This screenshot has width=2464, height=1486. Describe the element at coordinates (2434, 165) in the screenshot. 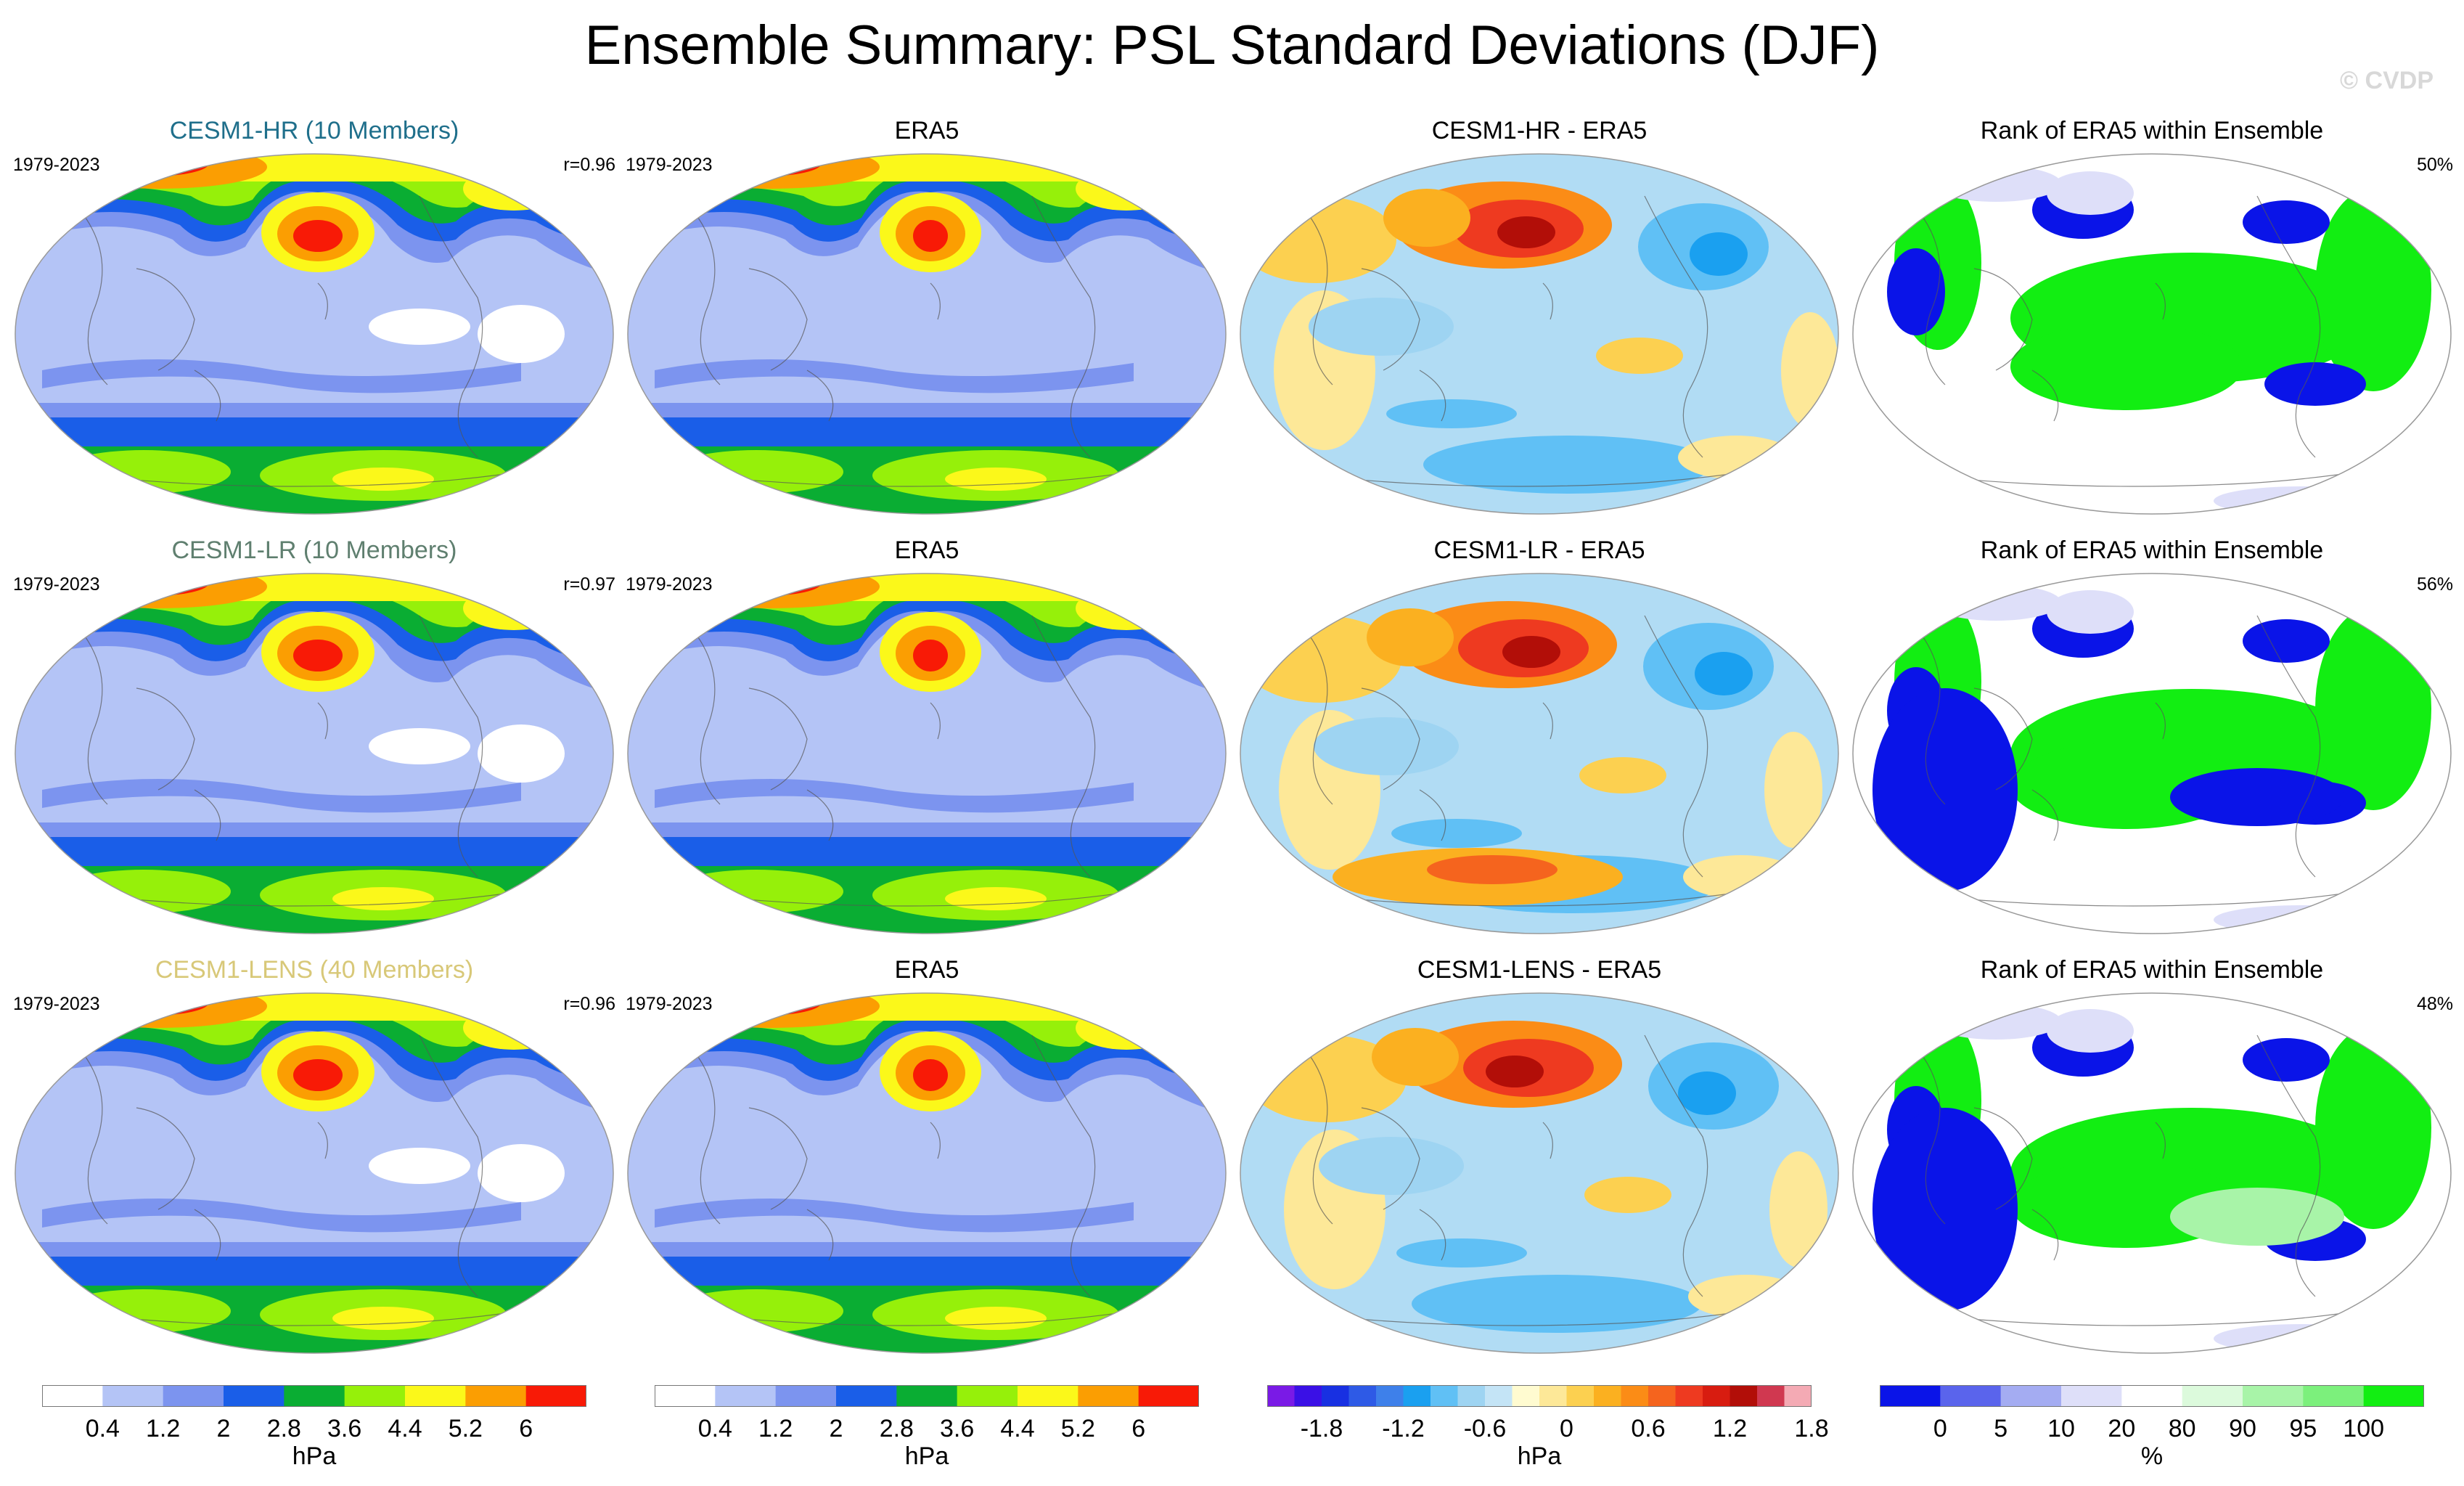

I see `rank-percent-label: 50%` at that location.